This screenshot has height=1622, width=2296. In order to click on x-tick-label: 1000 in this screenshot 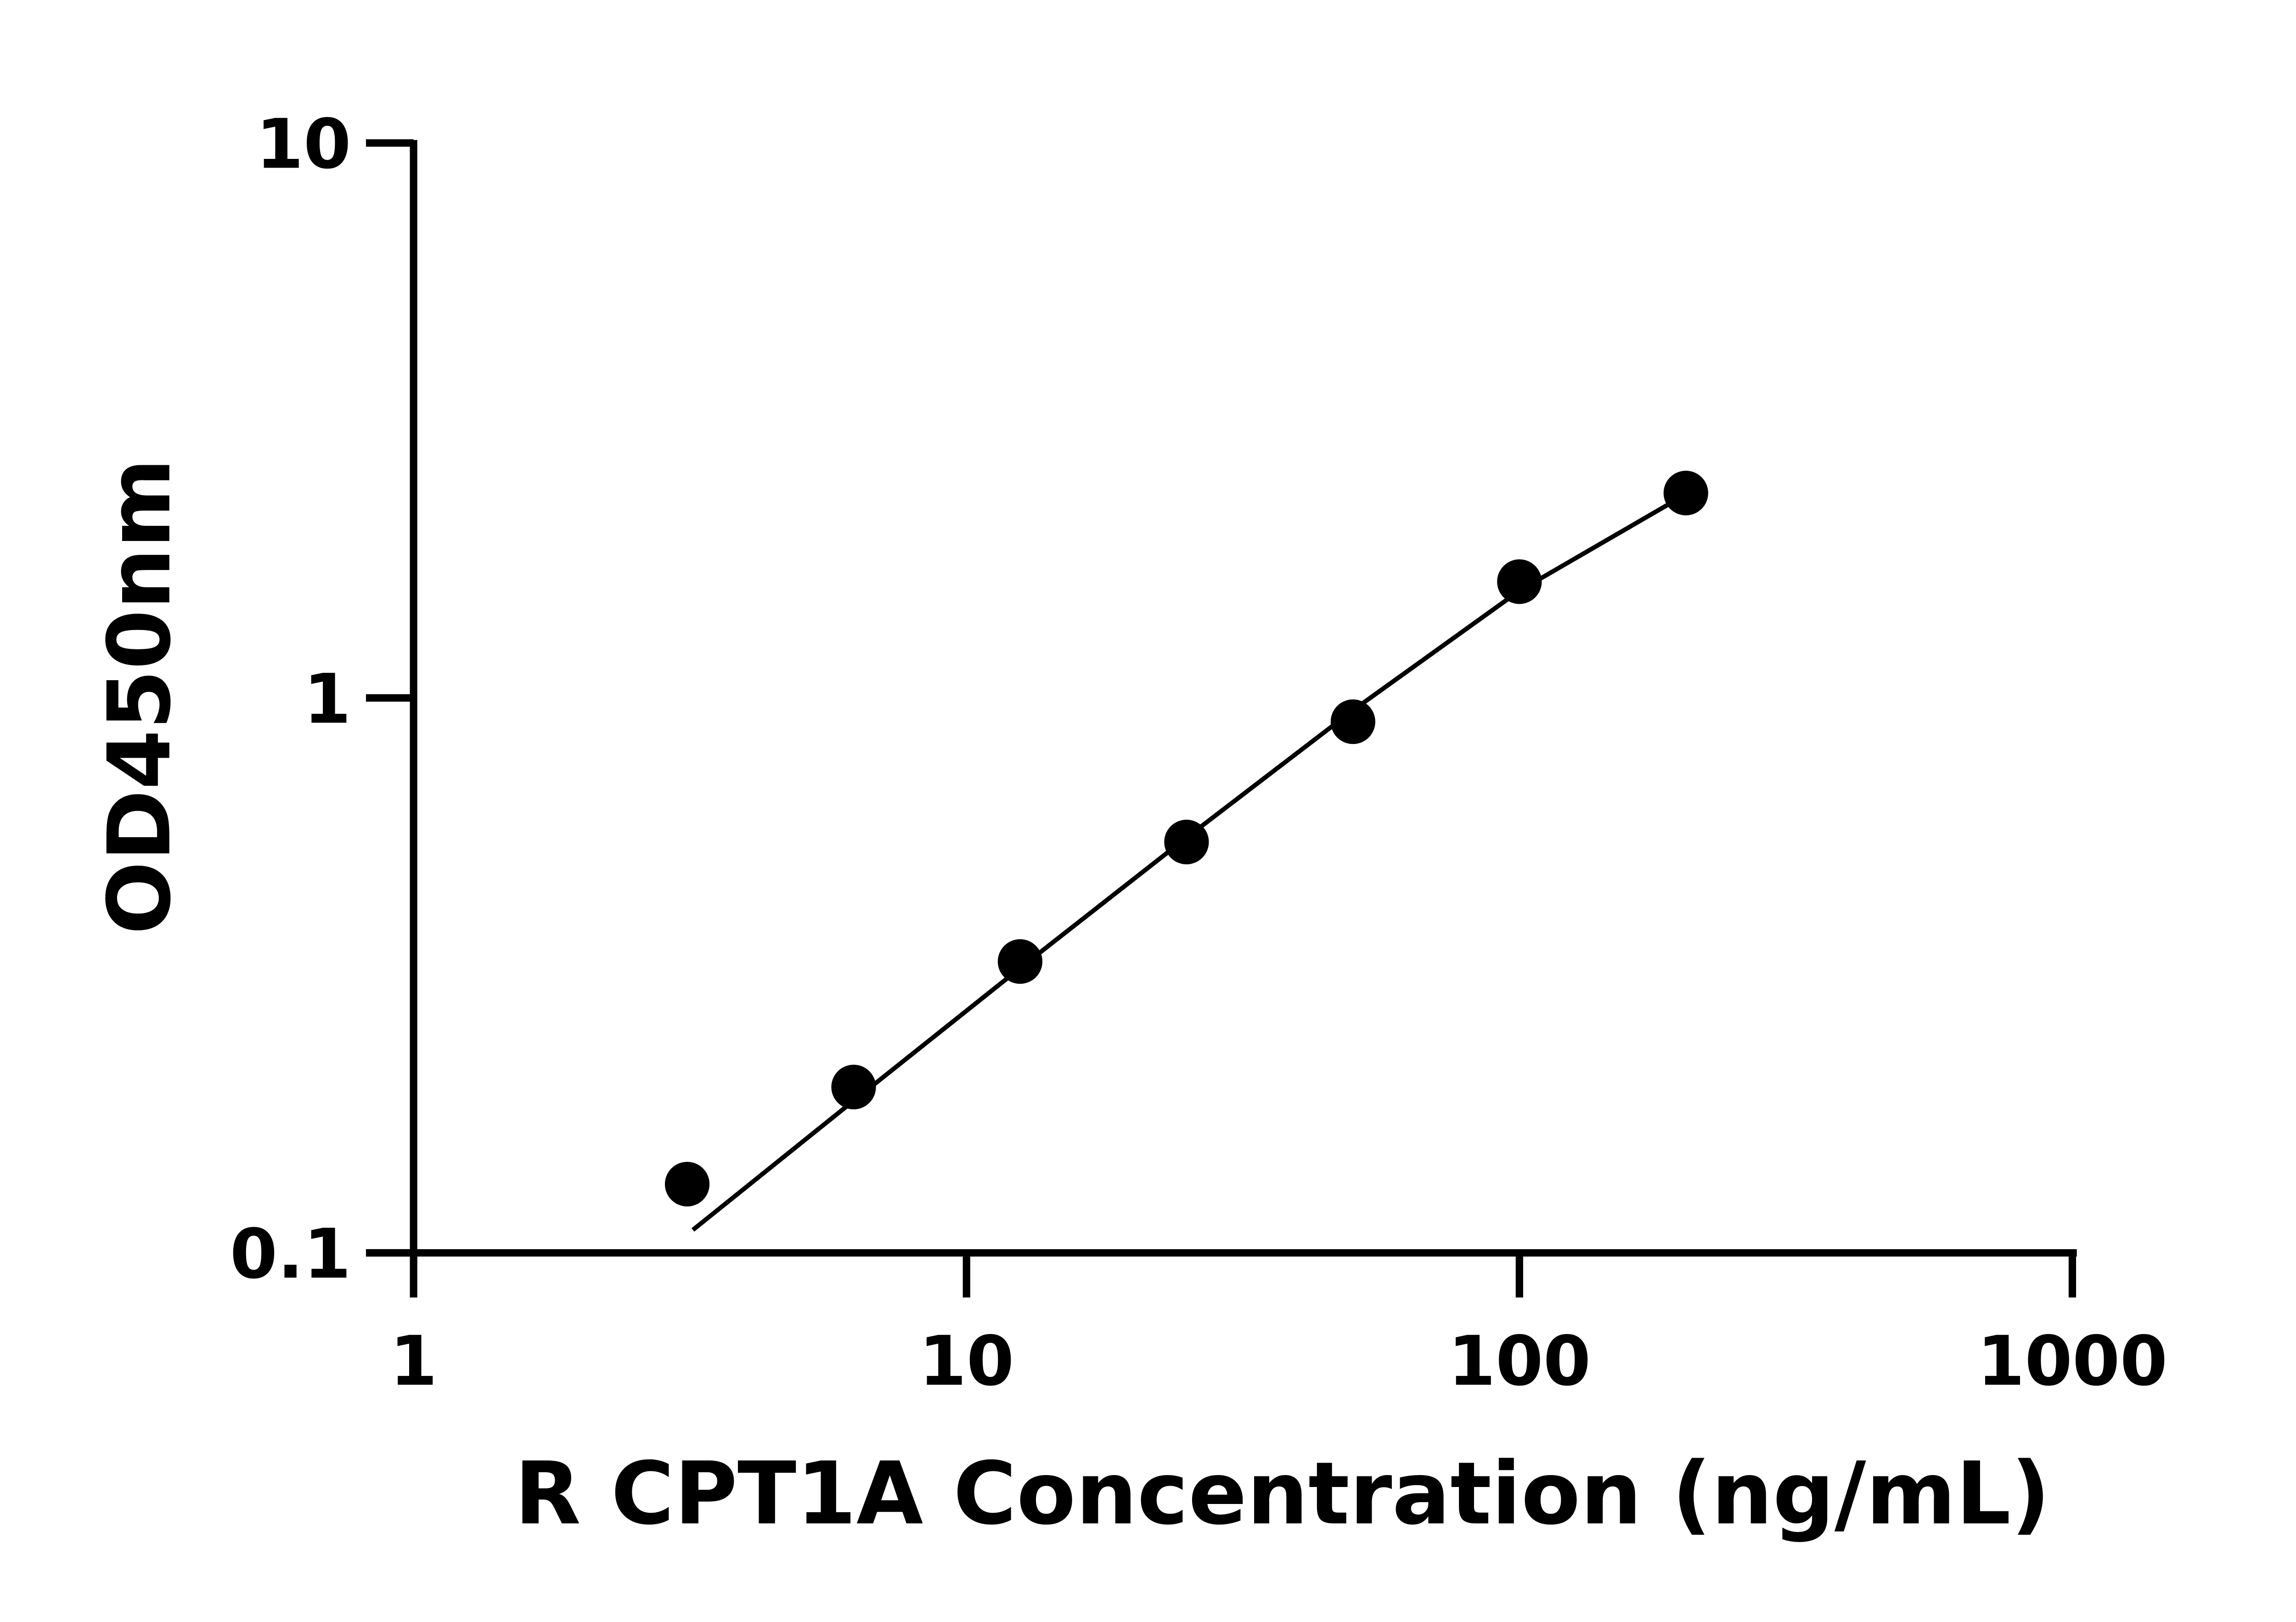, I will do `click(2072, 1361)`.